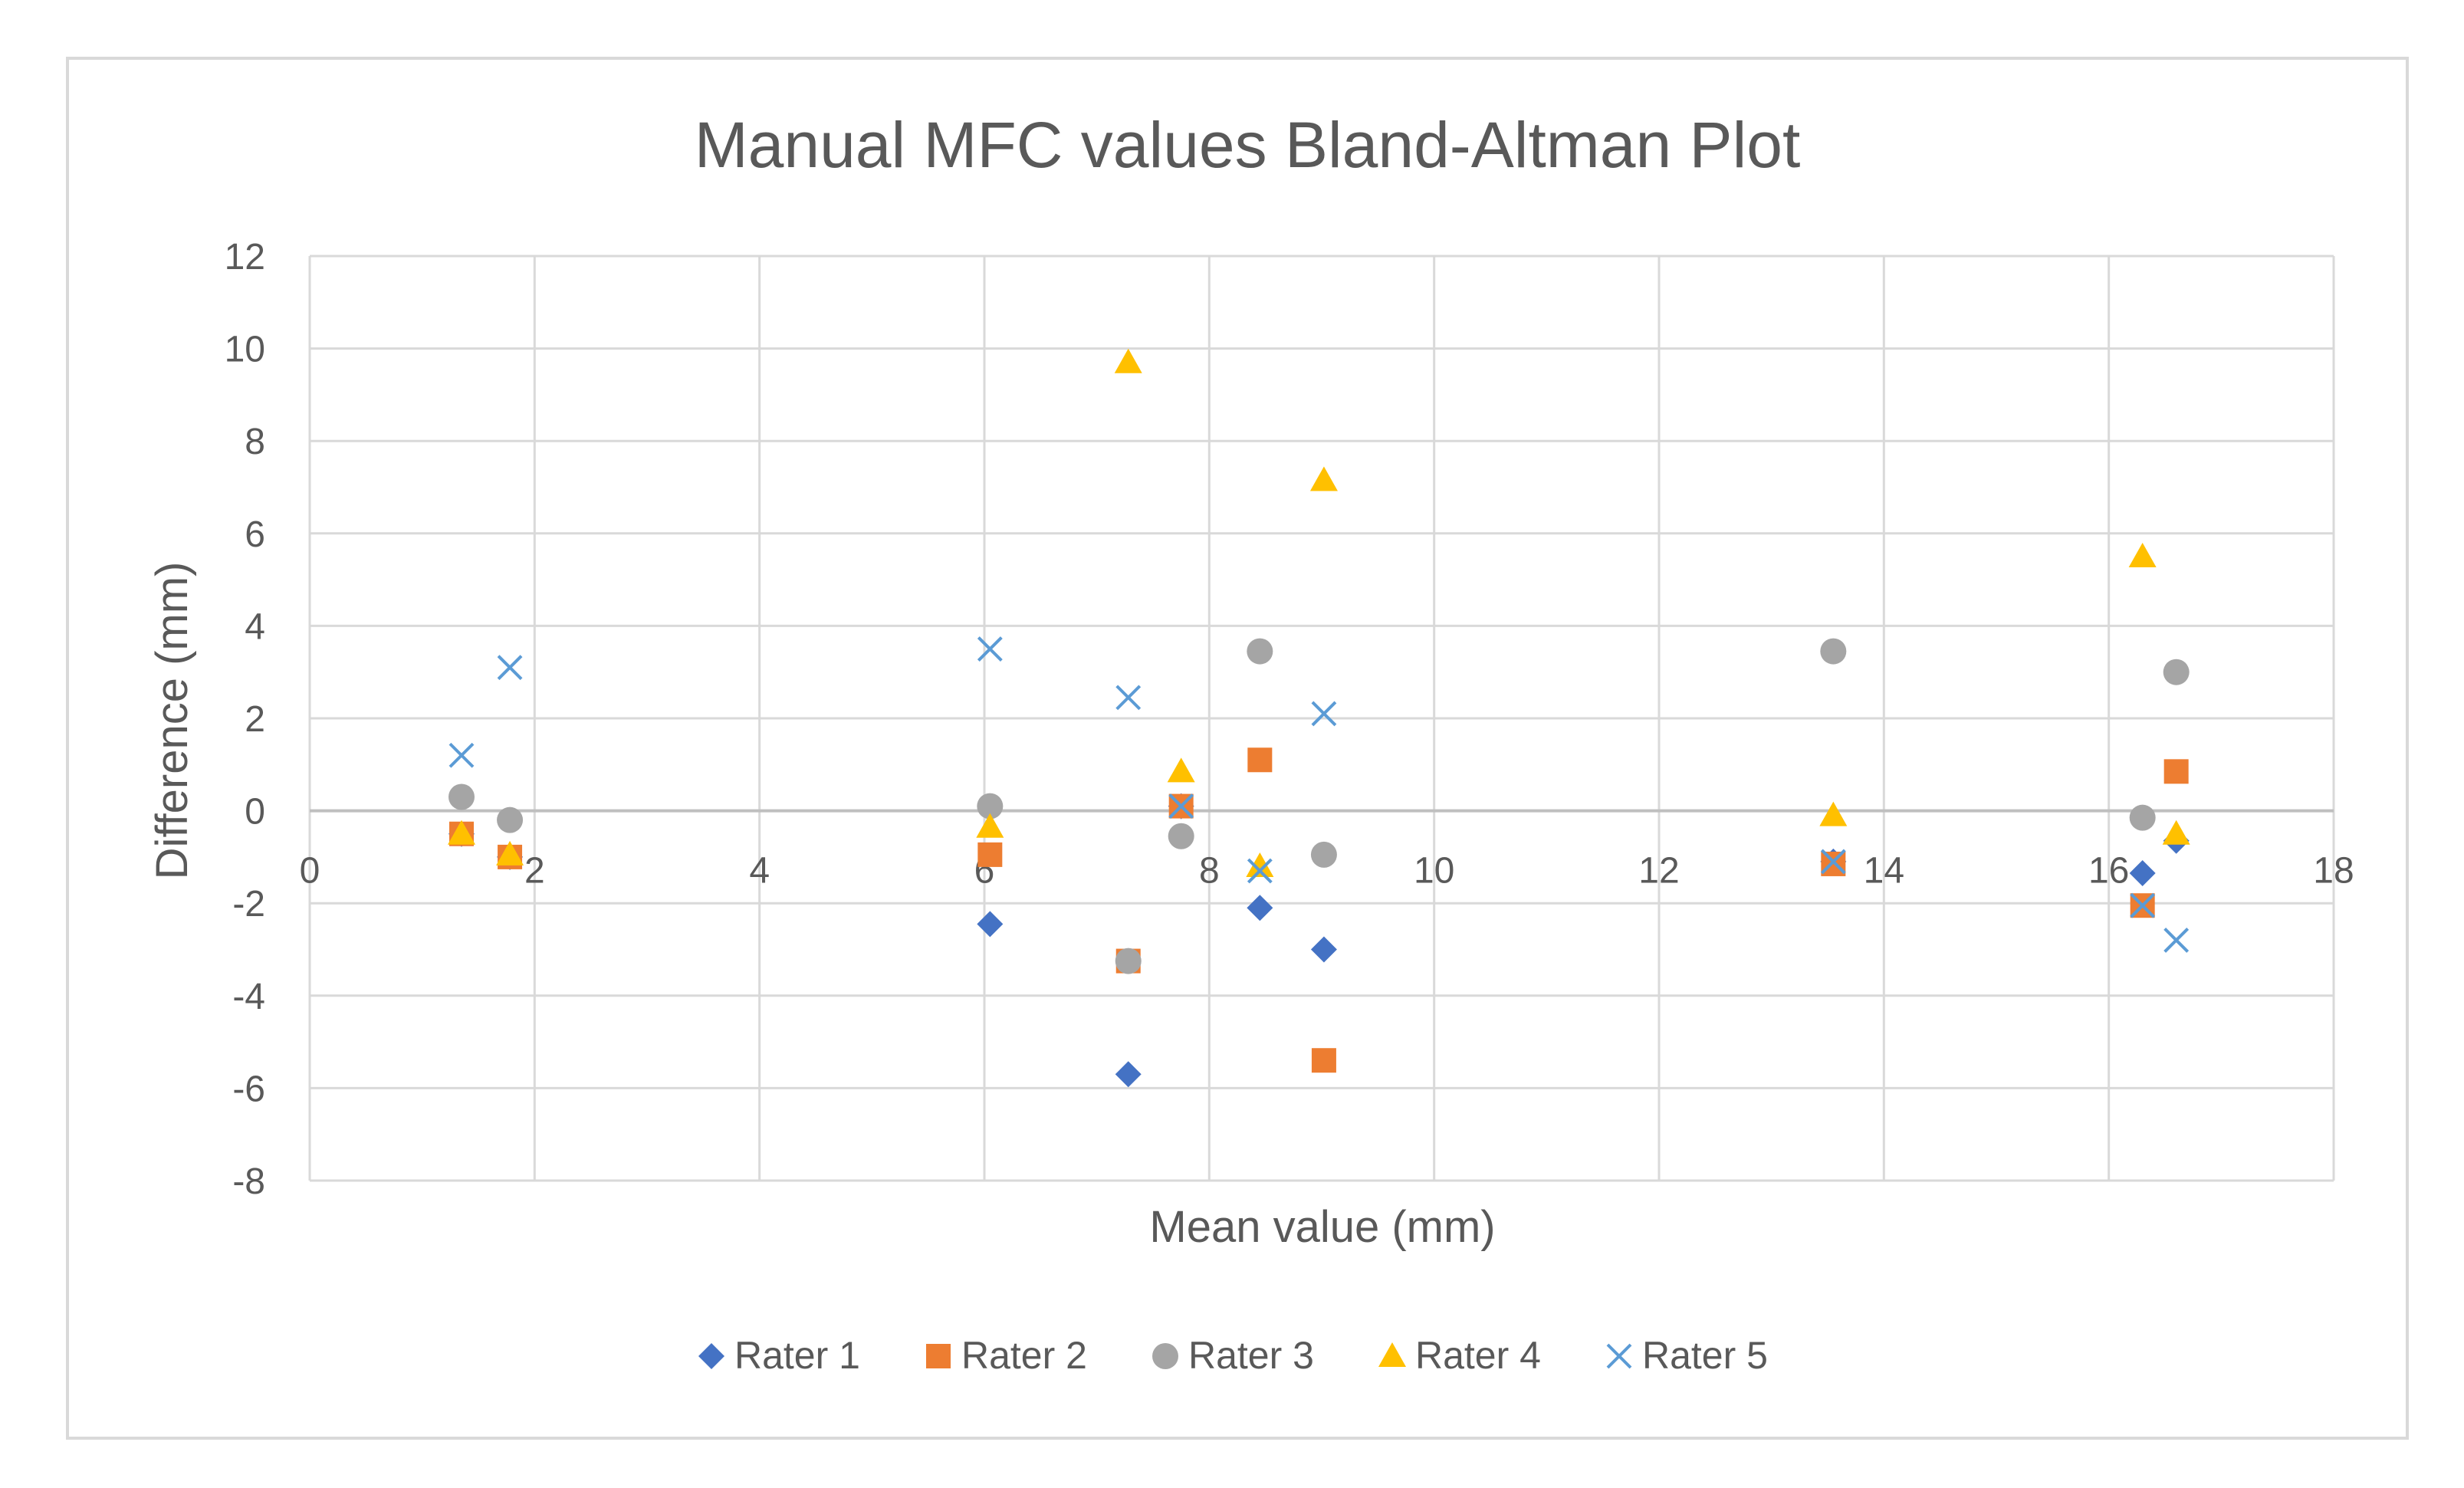 Image resolution: width=2464 pixels, height=1488 pixels. I want to click on y-tick-label: -4, so click(248, 997).